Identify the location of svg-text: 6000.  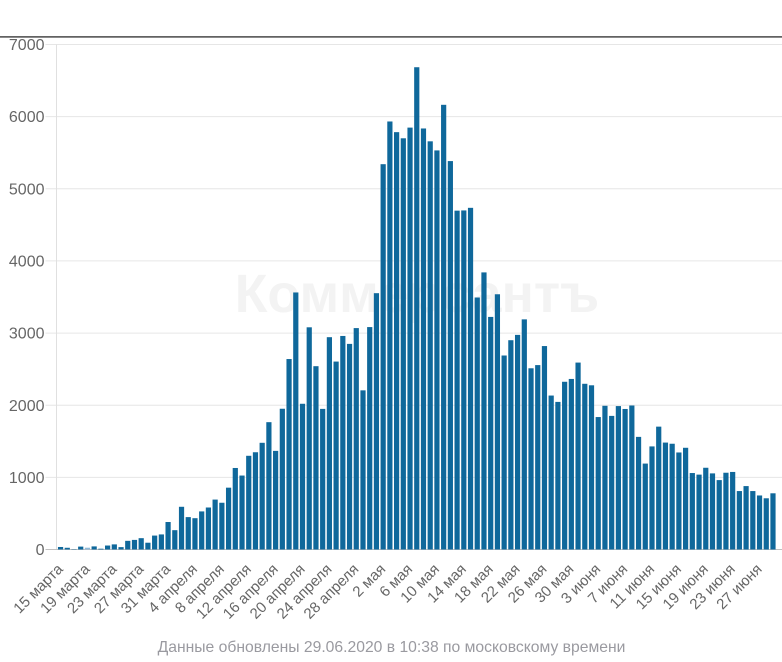
(27, 117).